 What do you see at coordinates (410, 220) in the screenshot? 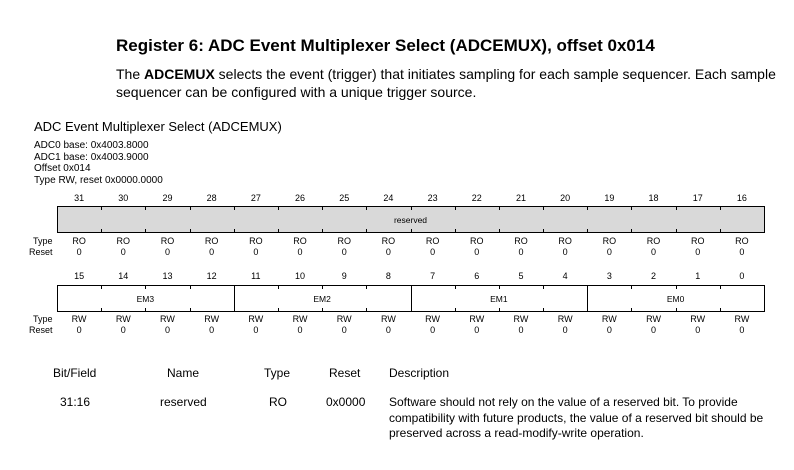
I see `field-label-reserved: reserved` at bounding box center [410, 220].